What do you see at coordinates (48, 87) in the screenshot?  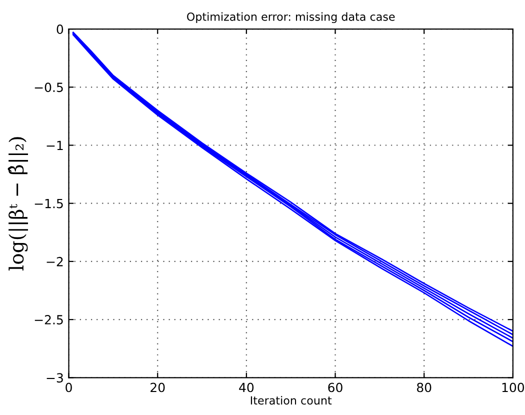 I see `y-tick-label: −0.5` at bounding box center [48, 87].